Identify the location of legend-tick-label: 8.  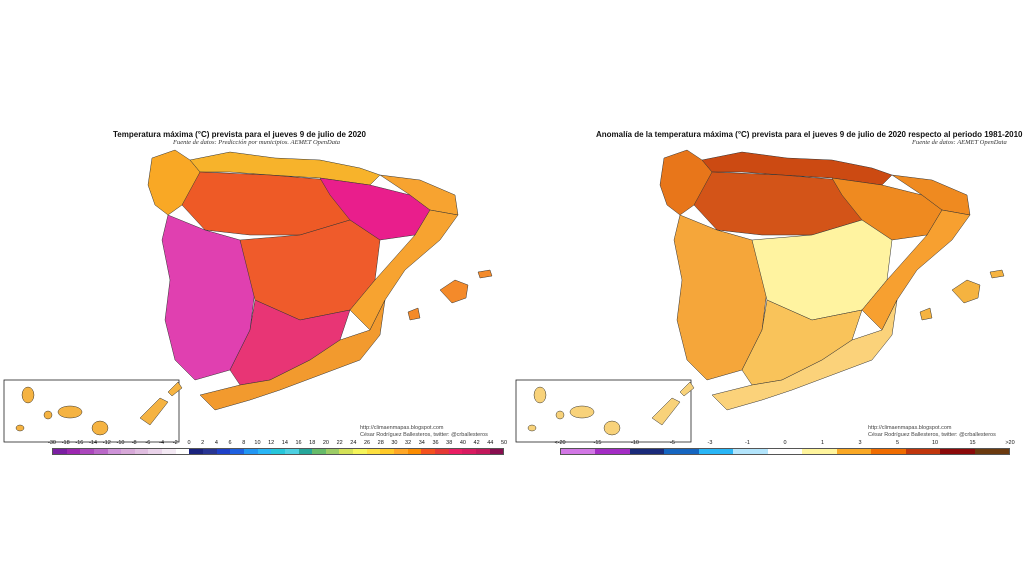
(244, 443).